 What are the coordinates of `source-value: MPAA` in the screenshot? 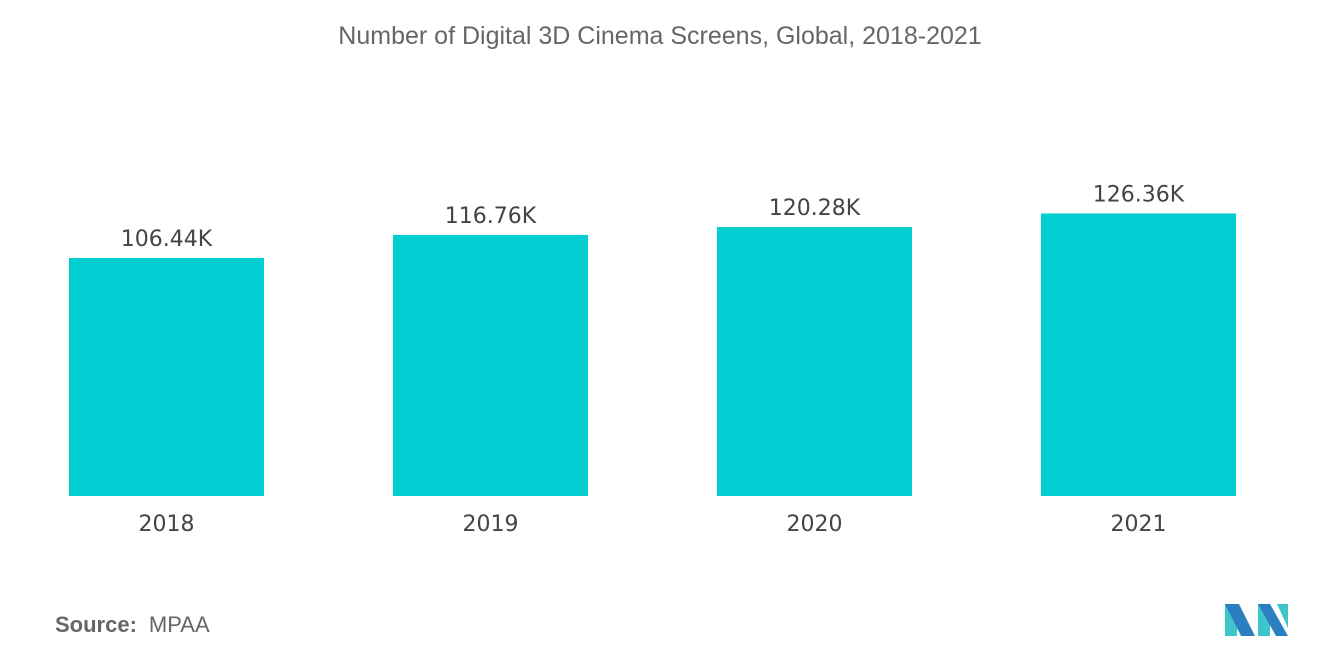 It's located at (179, 624).